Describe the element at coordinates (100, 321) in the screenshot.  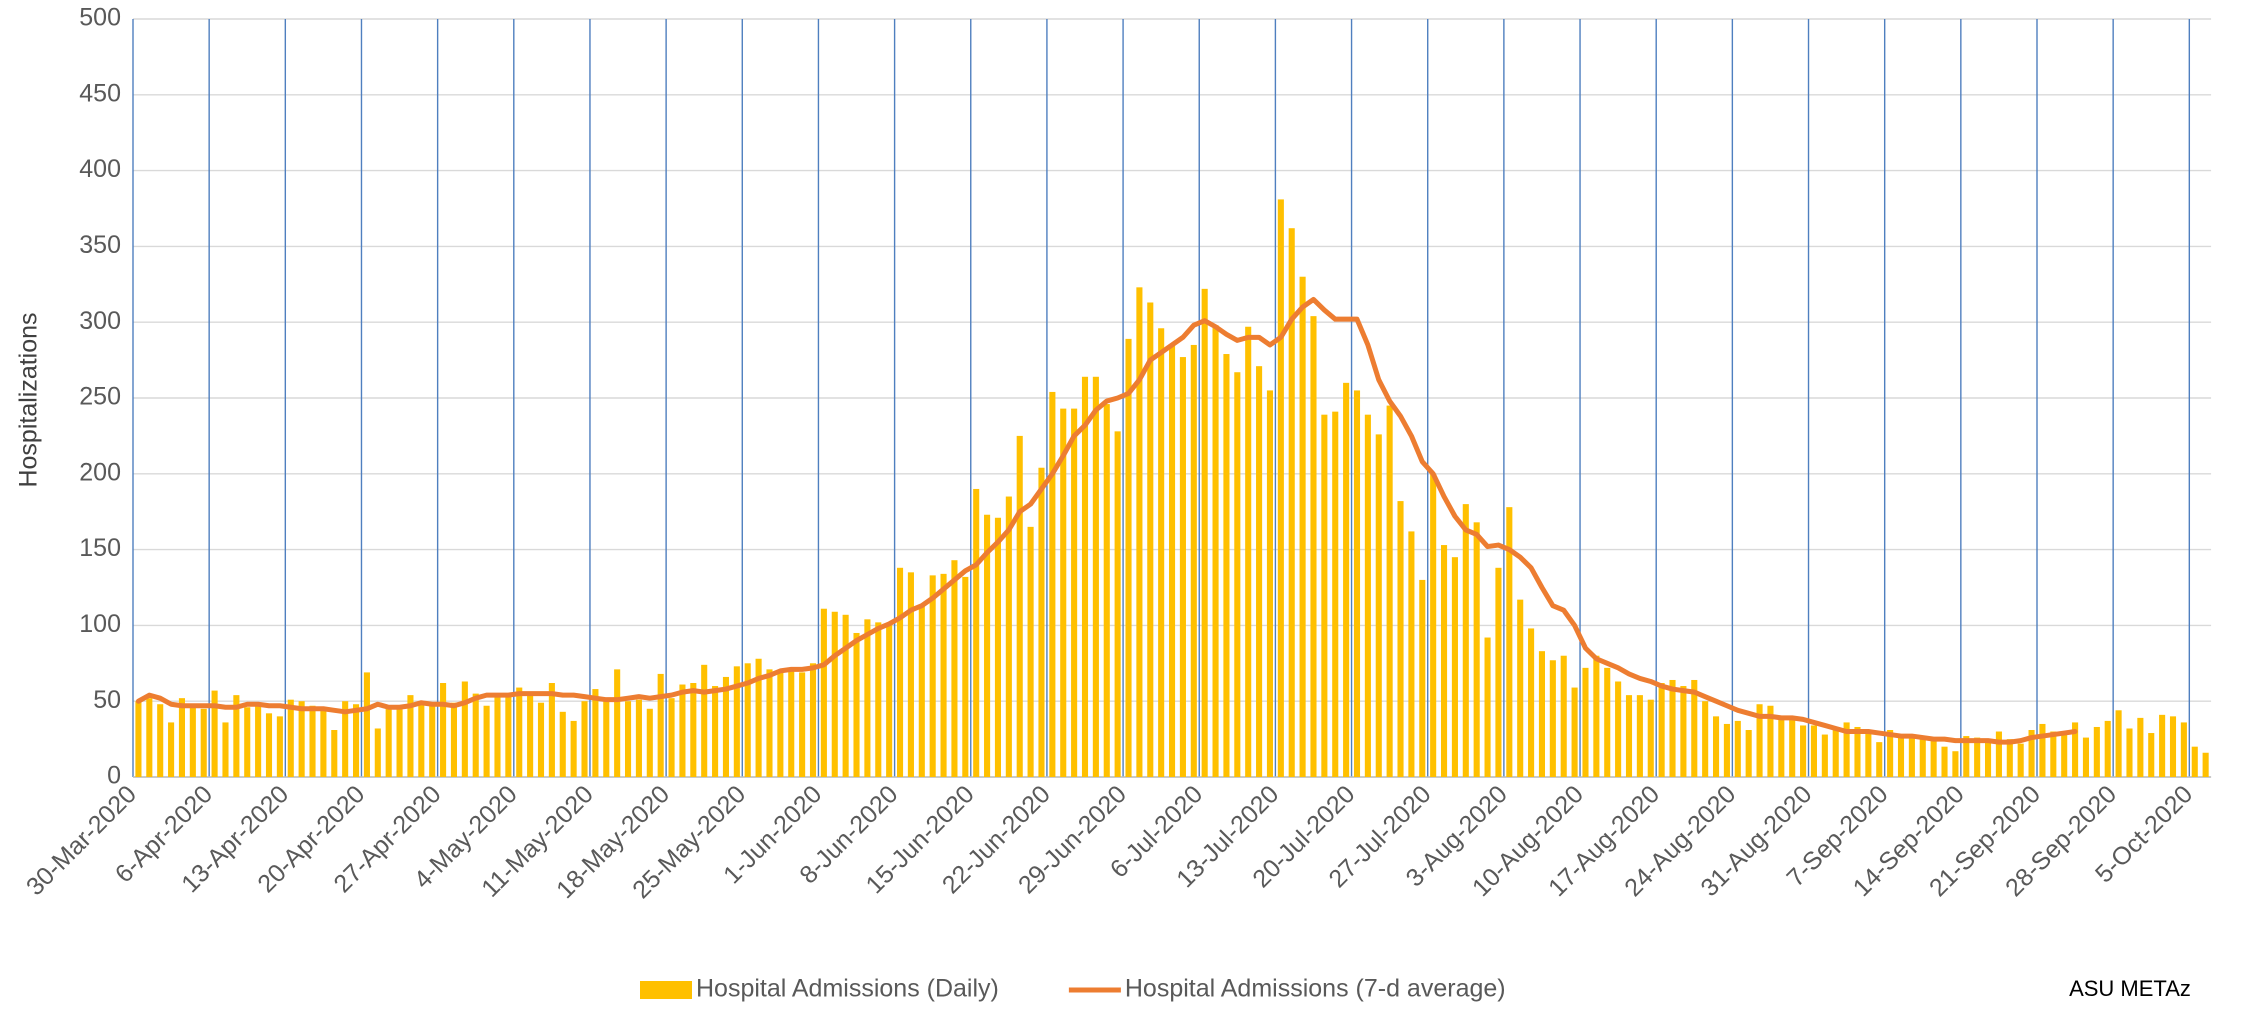
I see `y-tick-label: 300` at that location.